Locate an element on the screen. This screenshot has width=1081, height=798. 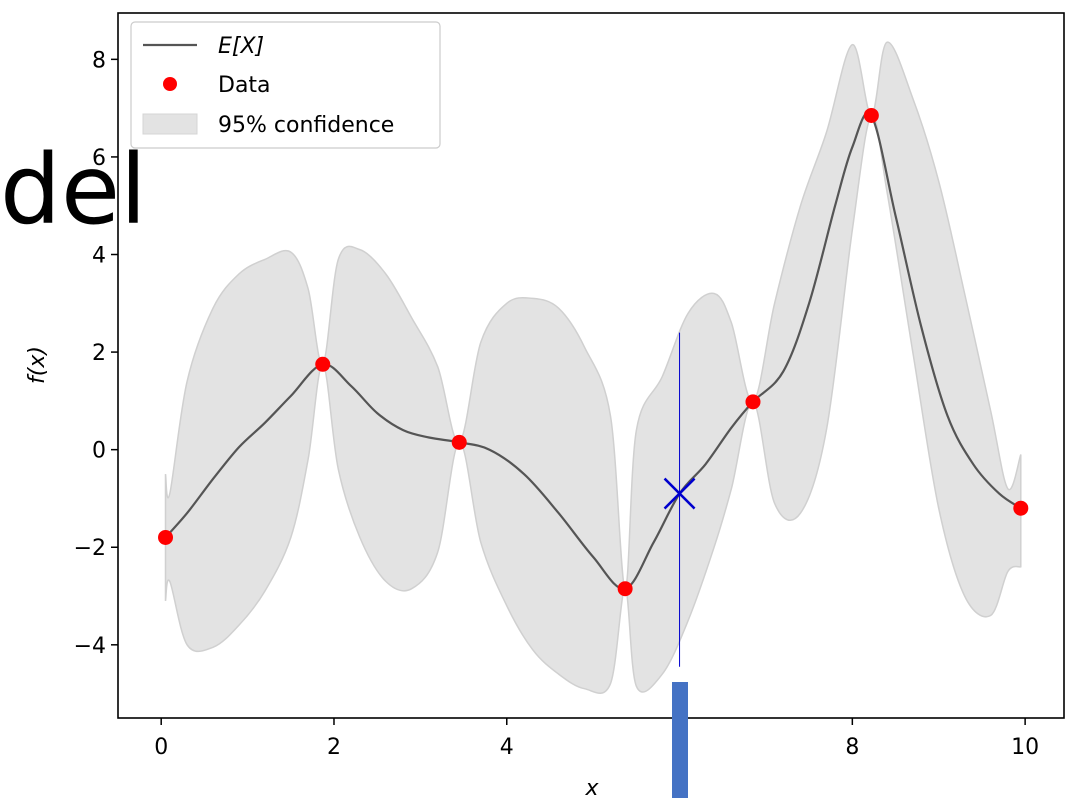
query-layer is located at coordinates (679, 499).